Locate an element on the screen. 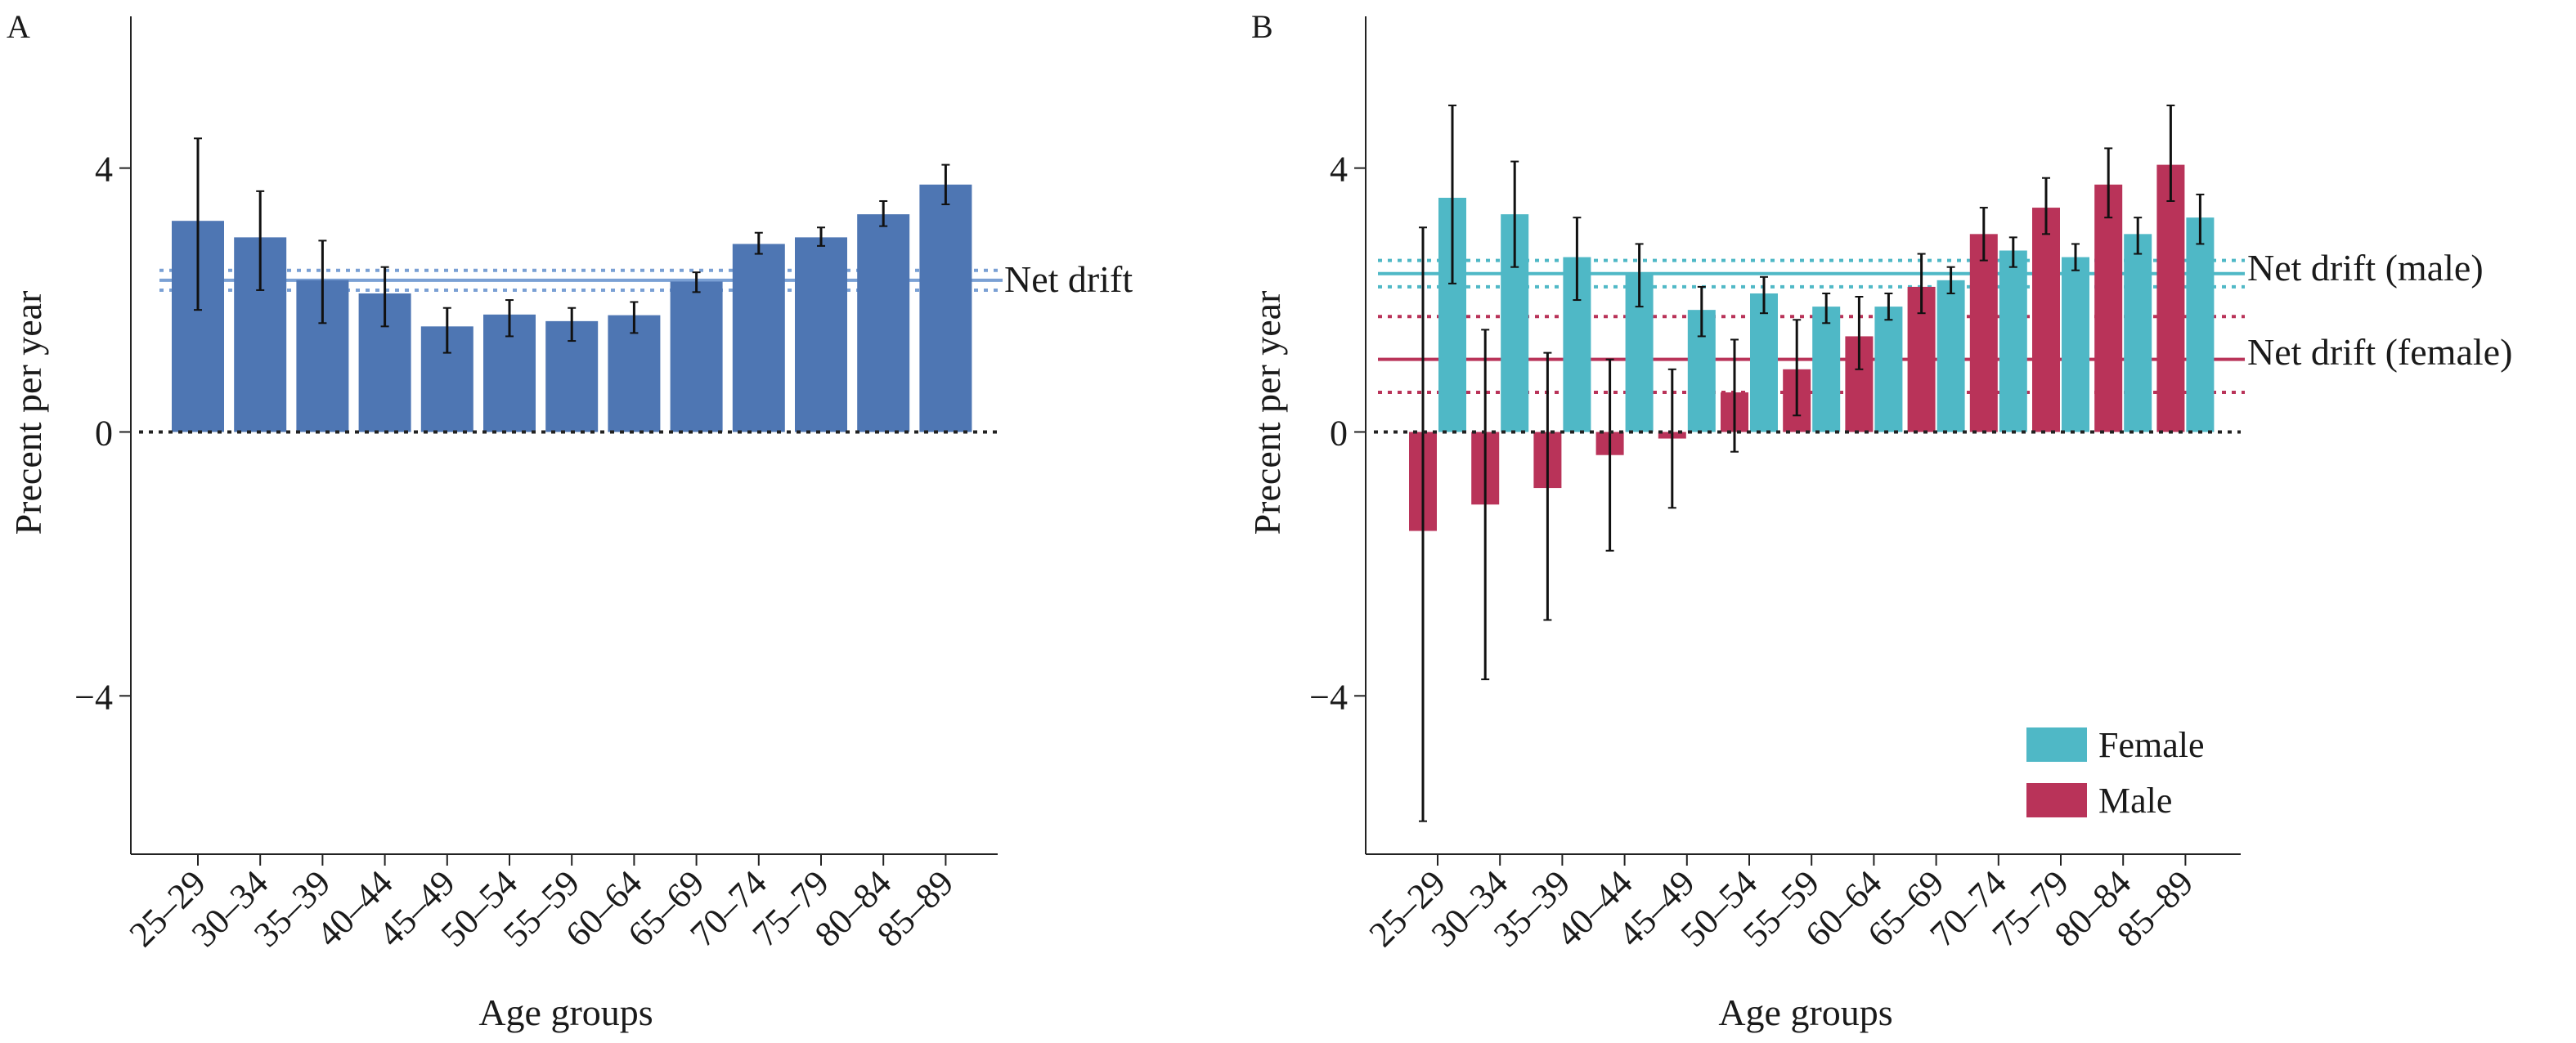 Image resolution: width=2576 pixels, height=1043 pixels. legend-female-swatch is located at coordinates (2056, 744).